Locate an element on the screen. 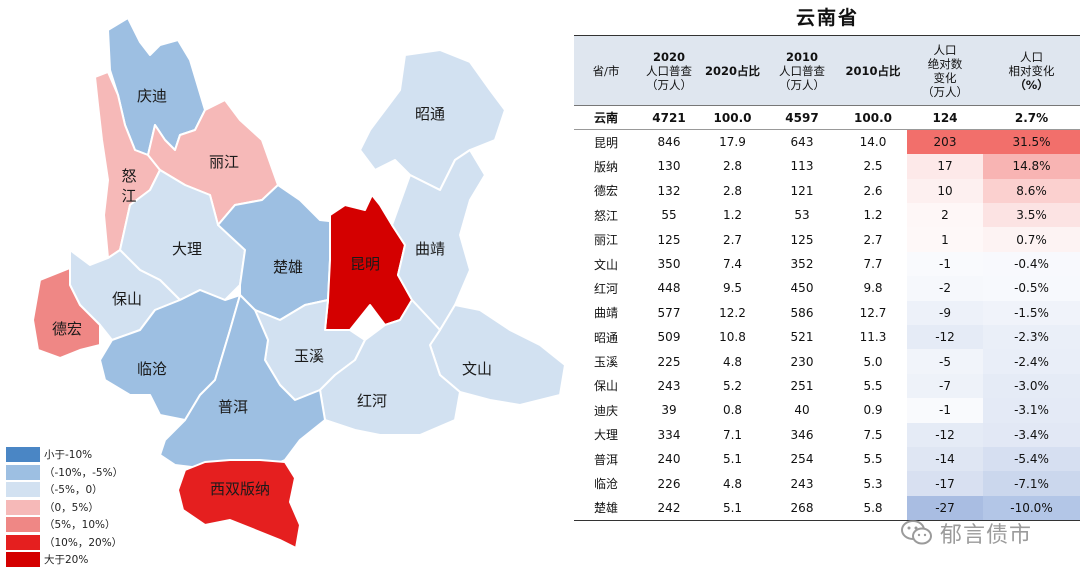 This screenshot has height=579, width=1080. region-label-kunming: 昆明 is located at coordinates (365, 264).